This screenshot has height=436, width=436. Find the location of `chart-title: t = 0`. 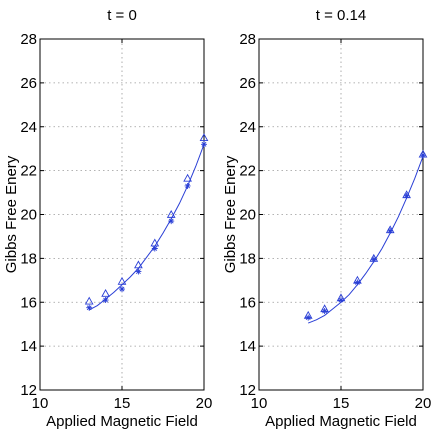

chart-title: t = 0 is located at coordinates (122, 15).